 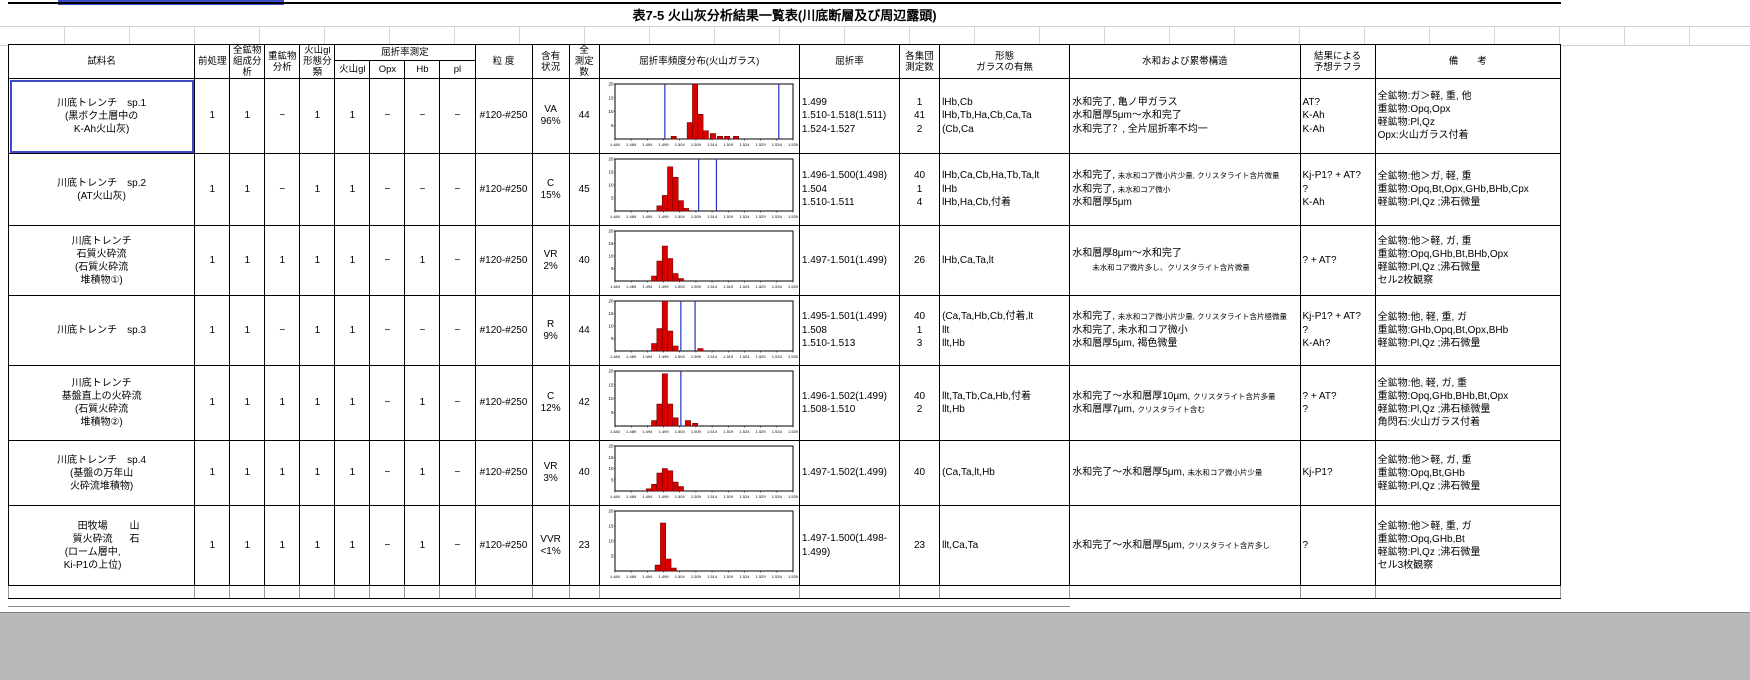 What do you see at coordinates (849, 116) in the screenshot?
I see `cell-refractive-index: 1.499 1.510-1.518(1.511) 1.524-1.527` at bounding box center [849, 116].